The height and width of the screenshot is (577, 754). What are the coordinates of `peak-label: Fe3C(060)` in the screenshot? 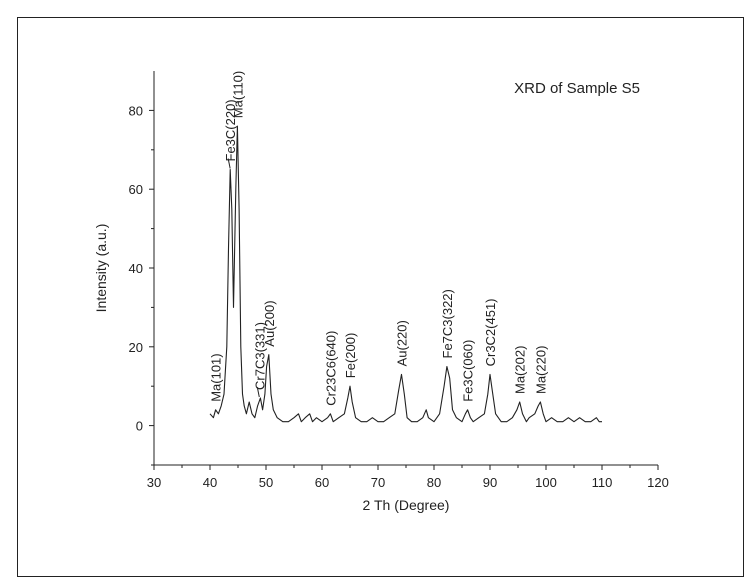 It's located at (468, 371).